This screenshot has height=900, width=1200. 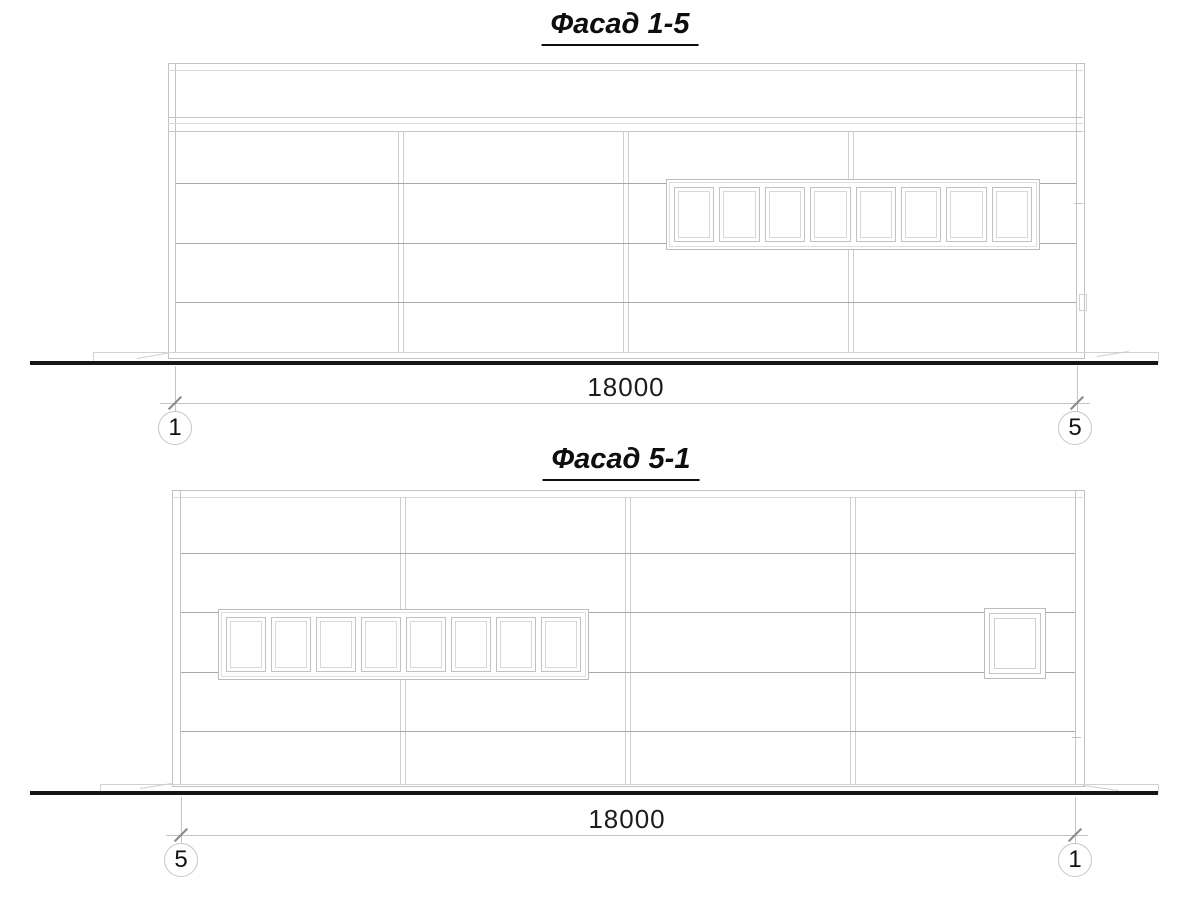 What do you see at coordinates (620, 27) in the screenshot?
I see `facade-1-5-title: Фасад 1-5` at bounding box center [620, 27].